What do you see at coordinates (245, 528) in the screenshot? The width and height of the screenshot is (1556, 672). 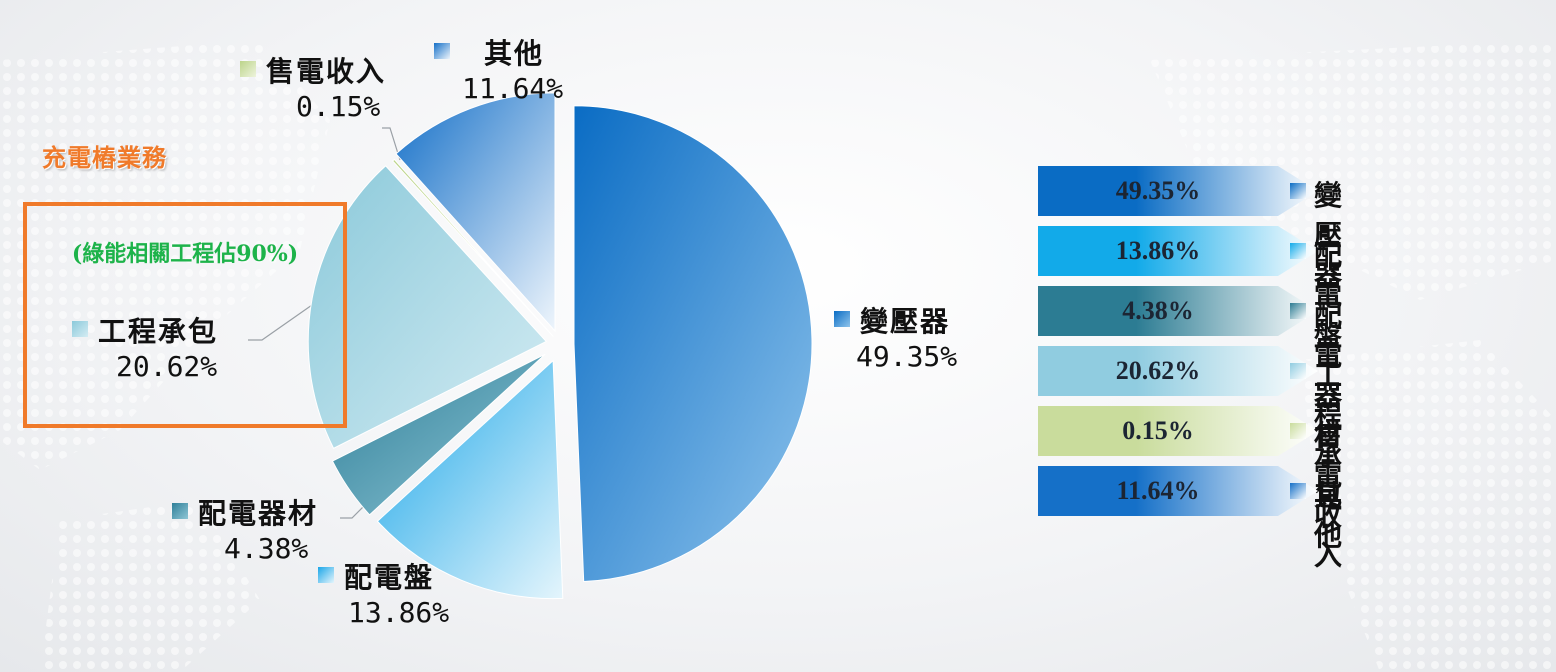 I see `pie-label-distribution-equipment: 配電器材 4.38%` at bounding box center [245, 528].